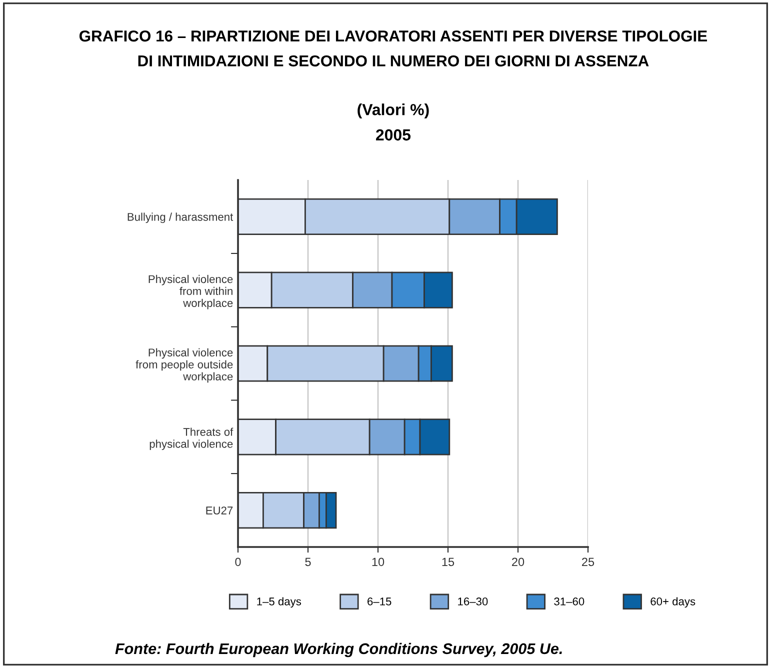 This screenshot has width=771, height=668. What do you see at coordinates (393, 48) in the screenshot?
I see `chart-title: GRAFICO 16 – RIPARTIZIONE DEI LAVORATORI ASSENTI PER DIVERSE TIPOLOGIE DI INTIMIDAZIONI E SECONDO IL NUMERO DEI GIORNI DI ASSENZA` at bounding box center [393, 48].